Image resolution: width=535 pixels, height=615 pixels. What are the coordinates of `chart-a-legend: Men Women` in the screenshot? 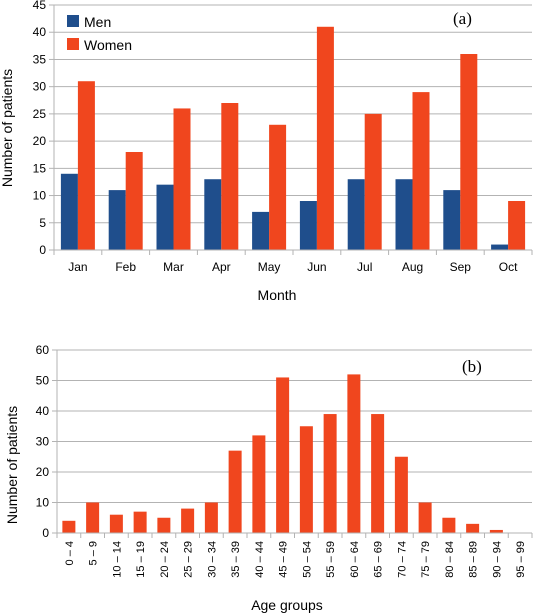 It's located at (99, 33).